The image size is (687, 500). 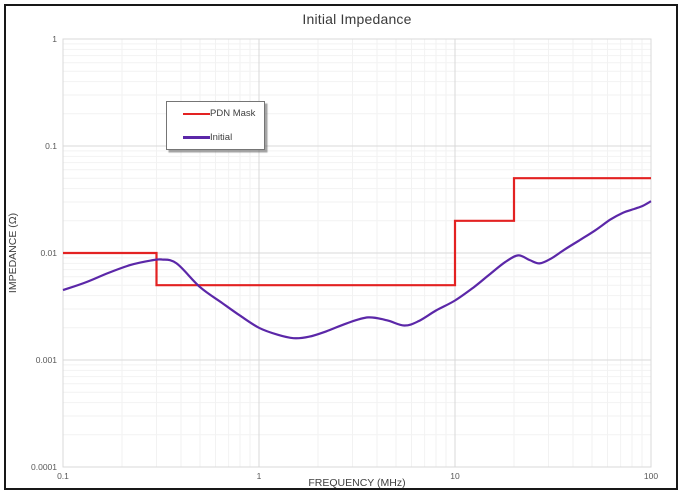 What do you see at coordinates (13, 253) in the screenshot?
I see `y-axis-label: IMPEDANCE (Ω)` at bounding box center [13, 253].